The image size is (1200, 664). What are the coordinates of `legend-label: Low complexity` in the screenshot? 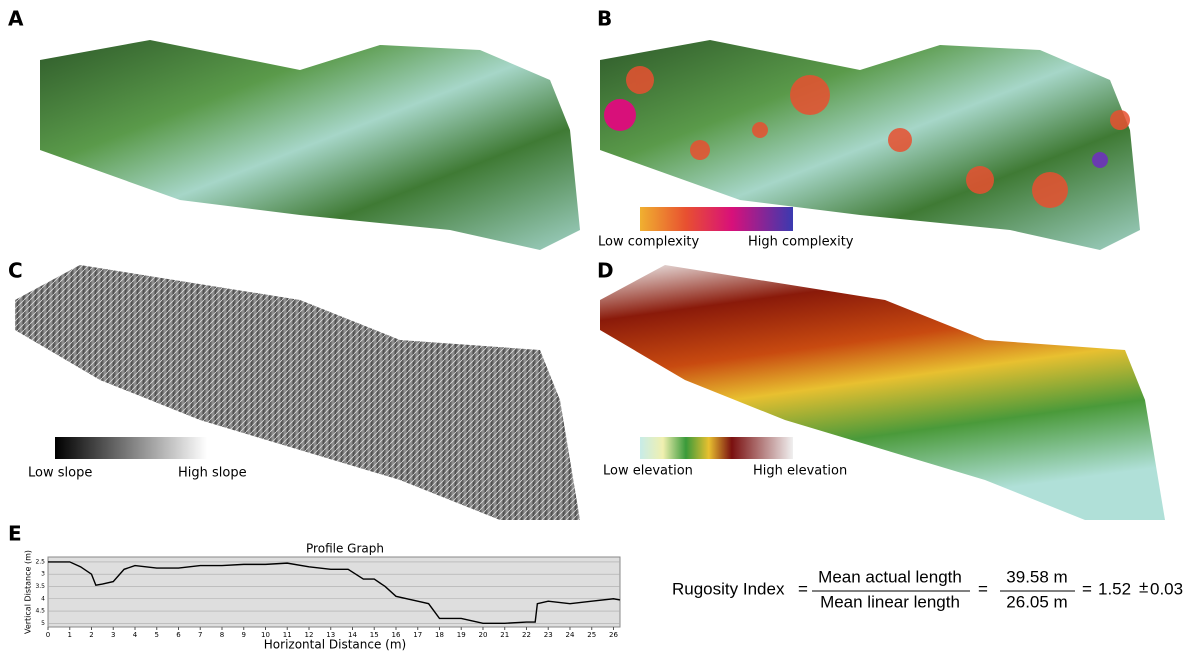 It's located at (649, 242).